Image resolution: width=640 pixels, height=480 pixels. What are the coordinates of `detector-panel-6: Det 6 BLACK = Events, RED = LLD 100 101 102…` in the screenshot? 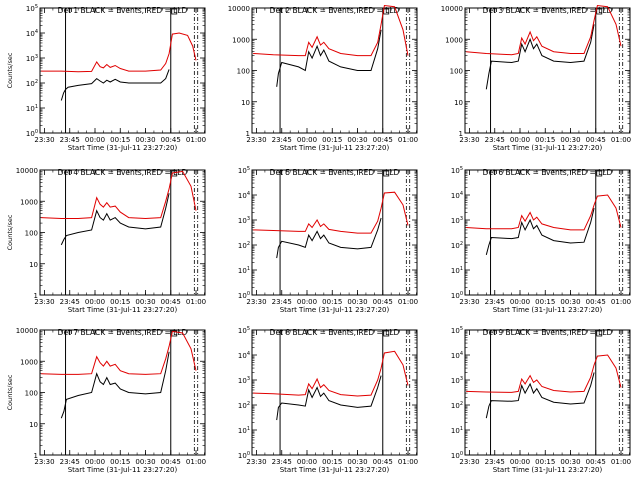 It's located at (541, 240).